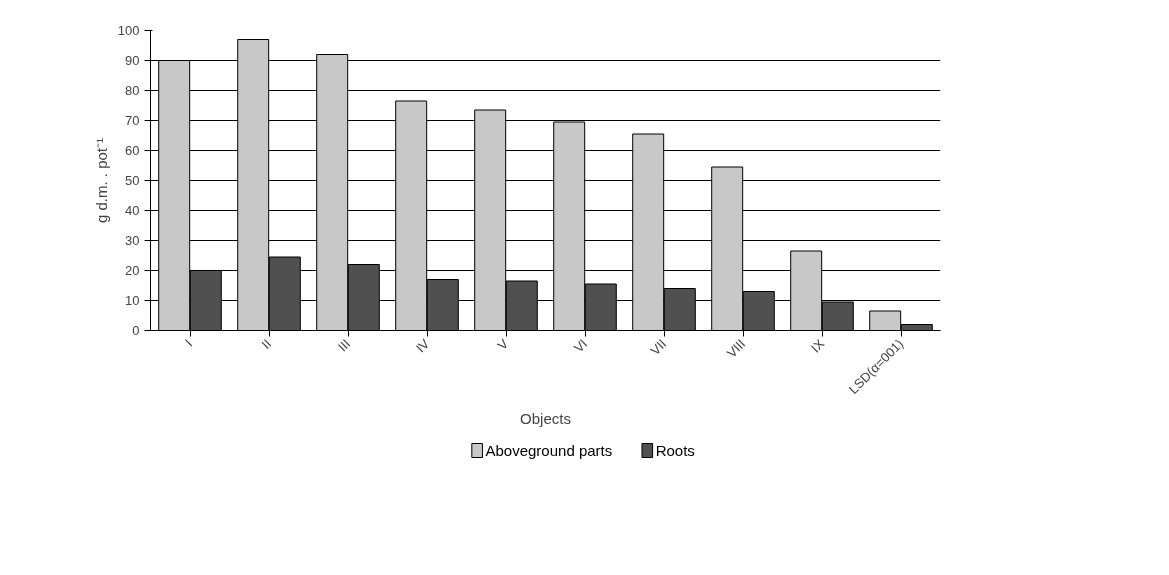  What do you see at coordinates (132, 60) in the screenshot?
I see `y-tick-label: 90` at bounding box center [132, 60].